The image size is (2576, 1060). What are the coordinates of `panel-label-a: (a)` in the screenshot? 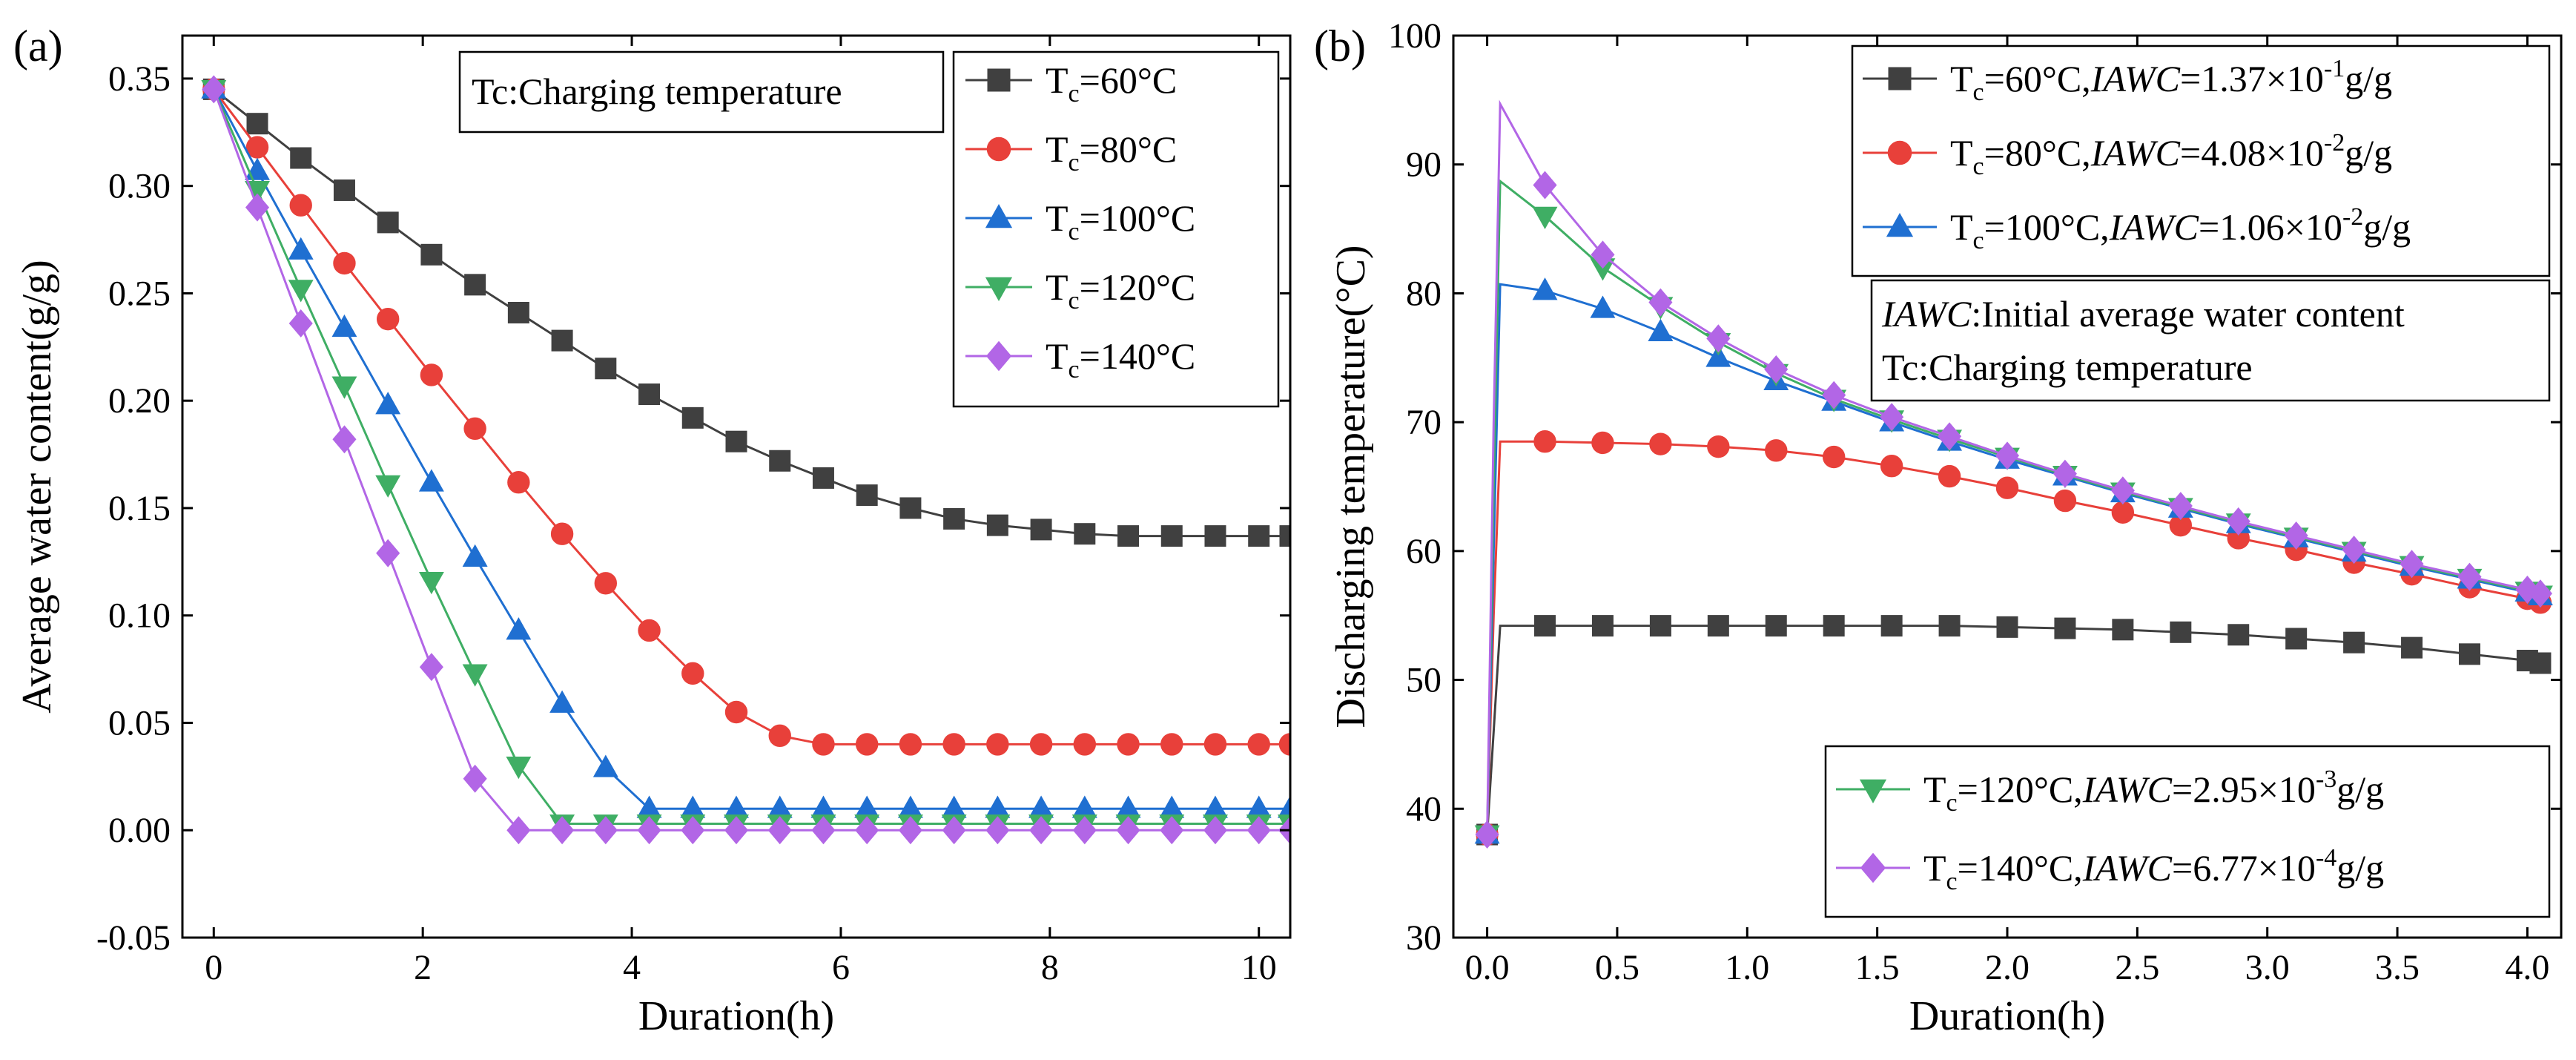 It's located at (38, 46).